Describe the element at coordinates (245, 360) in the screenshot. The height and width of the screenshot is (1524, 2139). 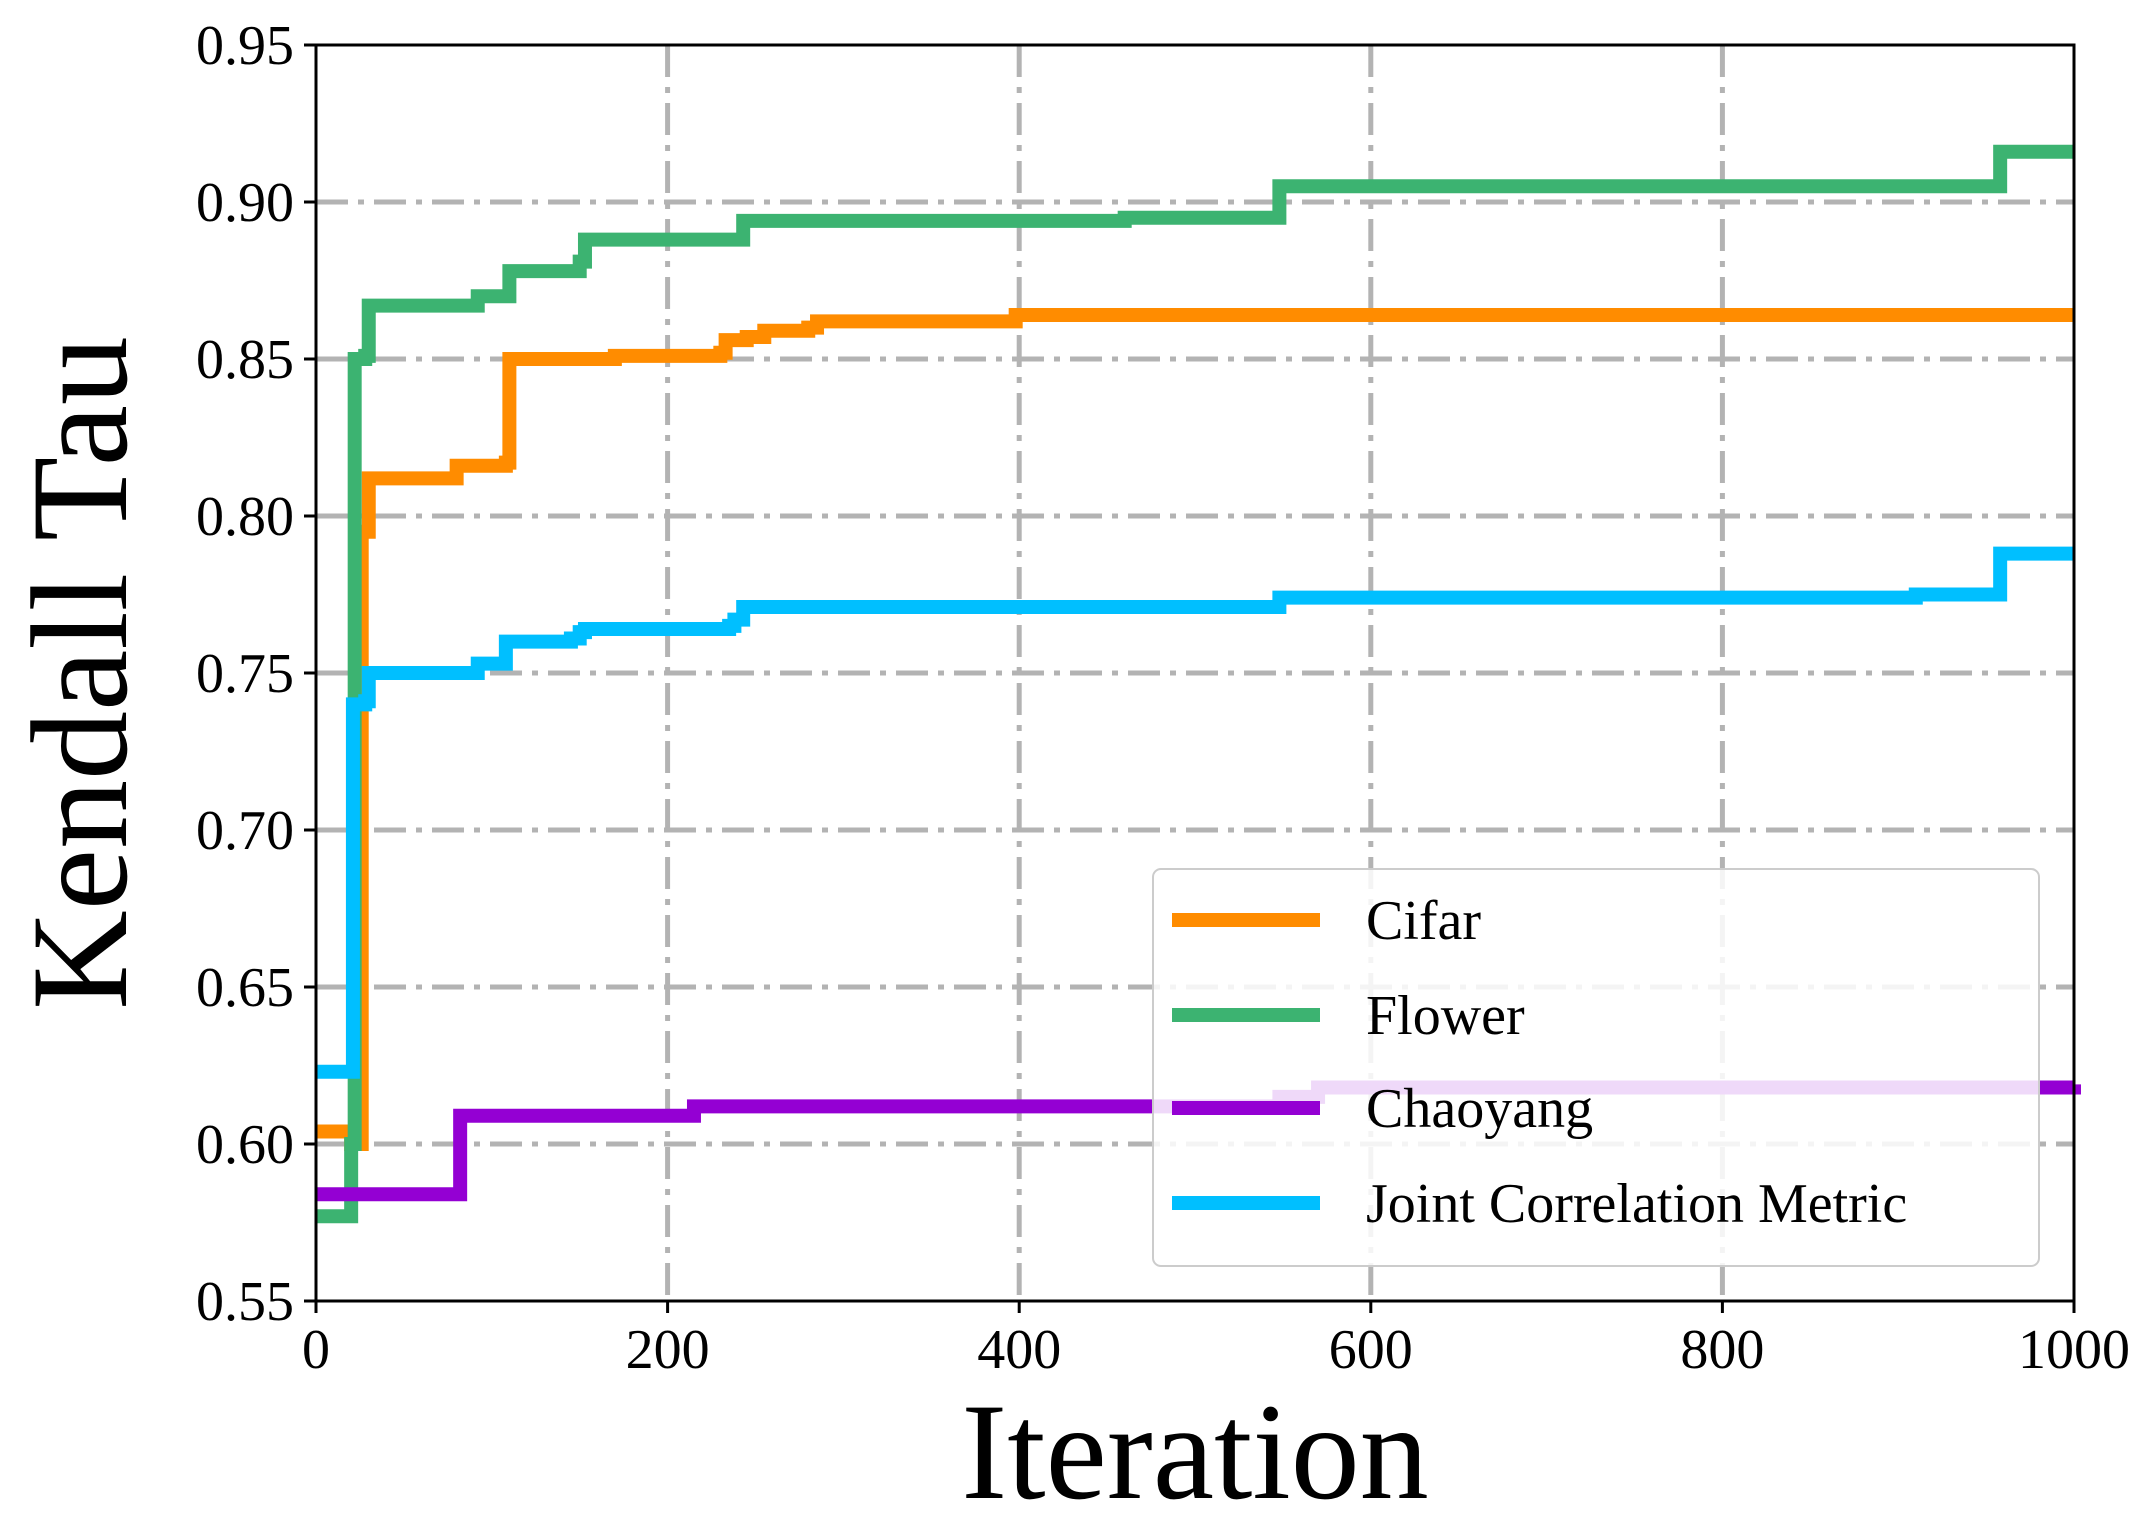
I see `y-tick-label: 0.85` at that location.